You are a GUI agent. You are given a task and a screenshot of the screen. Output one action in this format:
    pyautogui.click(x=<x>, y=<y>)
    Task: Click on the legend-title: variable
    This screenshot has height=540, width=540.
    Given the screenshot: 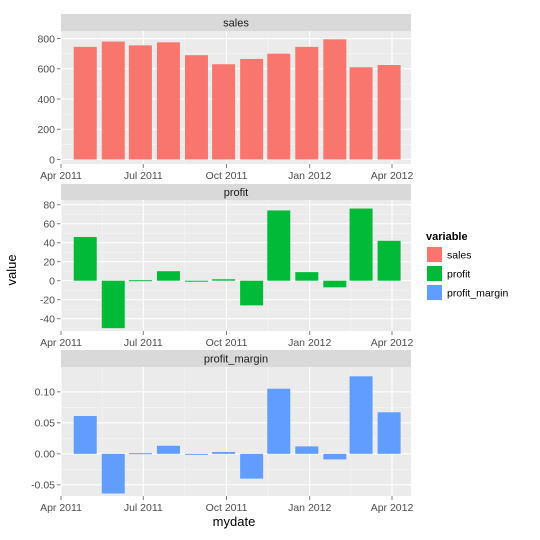 What is the action you would take?
    pyautogui.click(x=447, y=237)
    